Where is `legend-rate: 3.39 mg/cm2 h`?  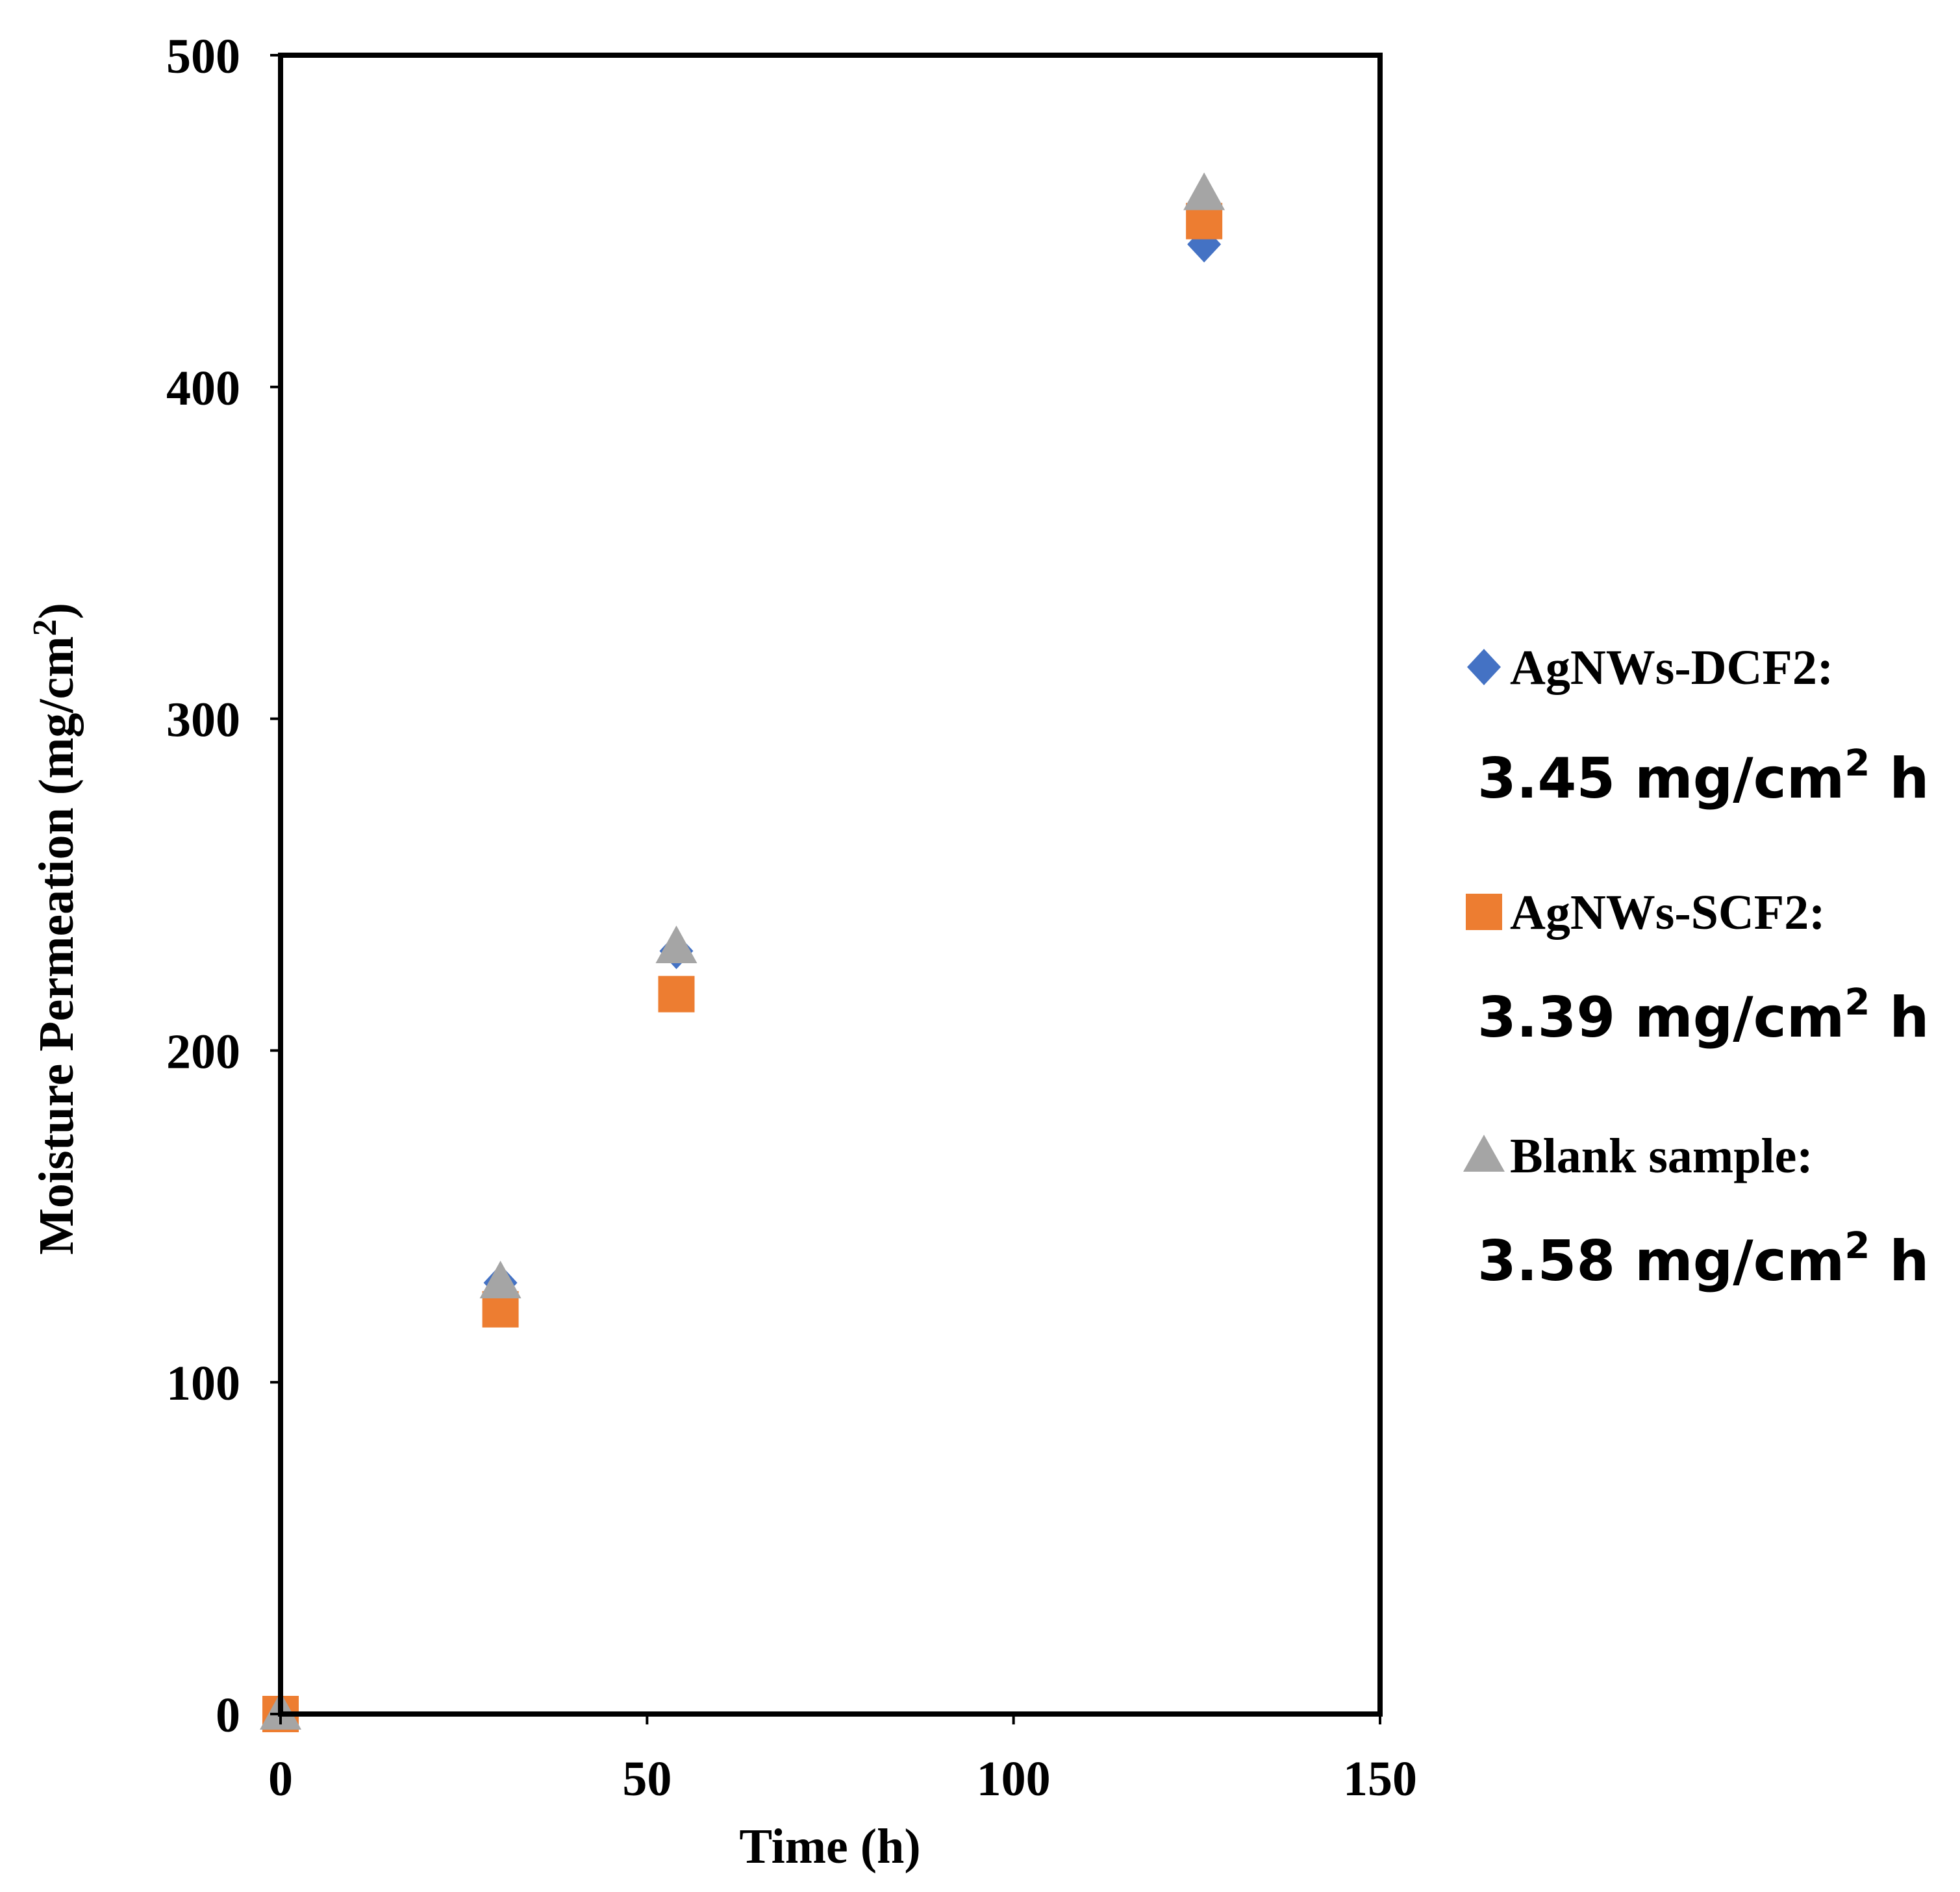 legend-rate: 3.39 mg/cm2 h is located at coordinates (1703, 1015).